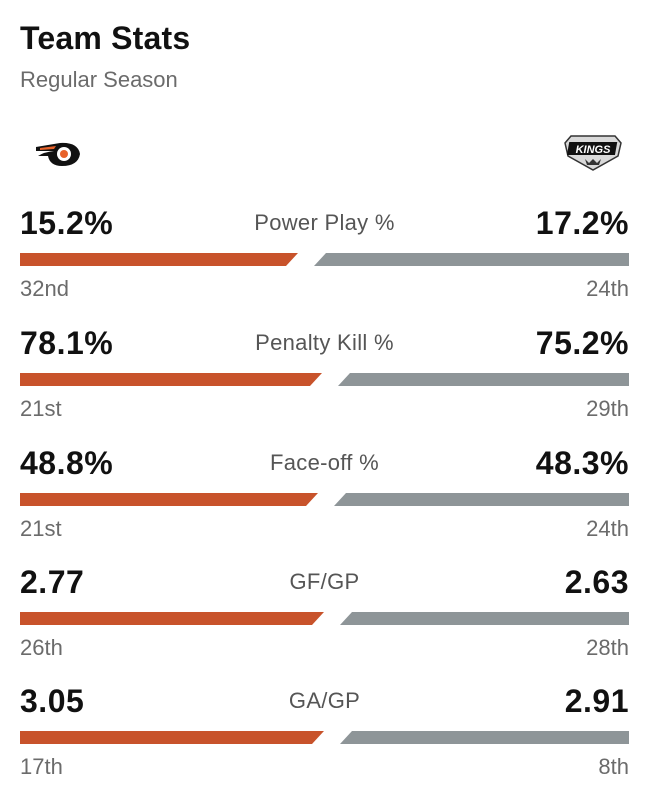 This screenshot has width=649, height=800. I want to click on stat-row-gf-gp: 2.77 GF/GP 2.63 26th 28th, so click(324, 619).